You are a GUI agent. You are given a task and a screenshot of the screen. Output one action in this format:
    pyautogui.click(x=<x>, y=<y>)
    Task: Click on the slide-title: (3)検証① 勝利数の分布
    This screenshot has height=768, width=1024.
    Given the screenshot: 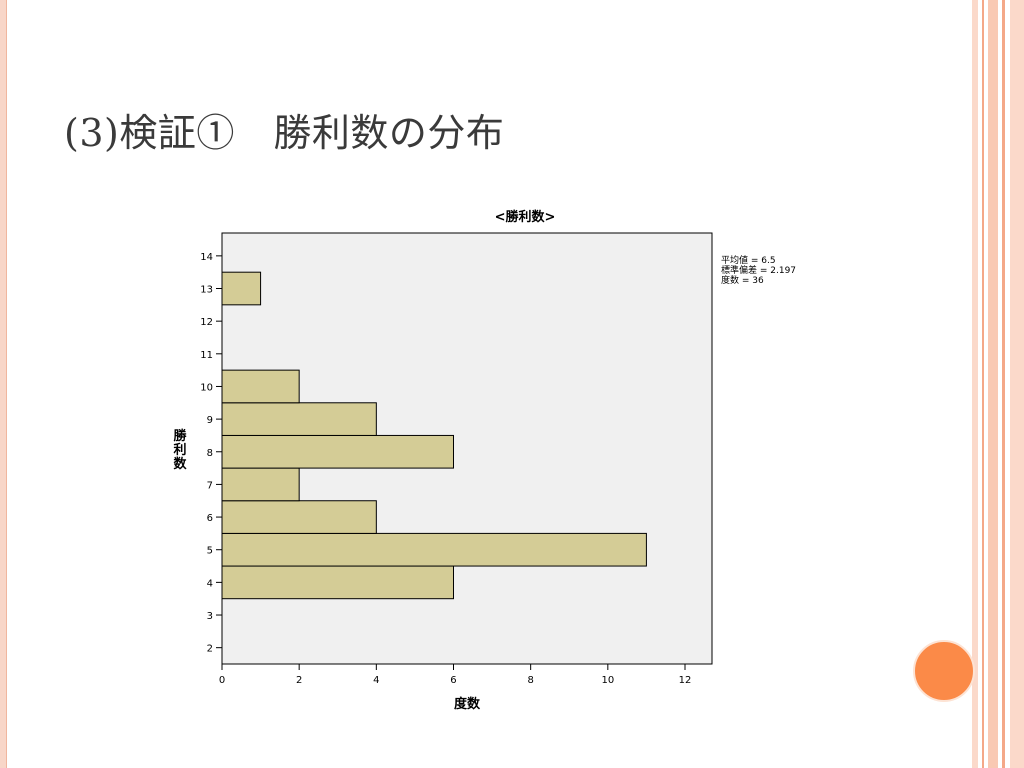 What is the action you would take?
    pyautogui.click(x=284, y=133)
    